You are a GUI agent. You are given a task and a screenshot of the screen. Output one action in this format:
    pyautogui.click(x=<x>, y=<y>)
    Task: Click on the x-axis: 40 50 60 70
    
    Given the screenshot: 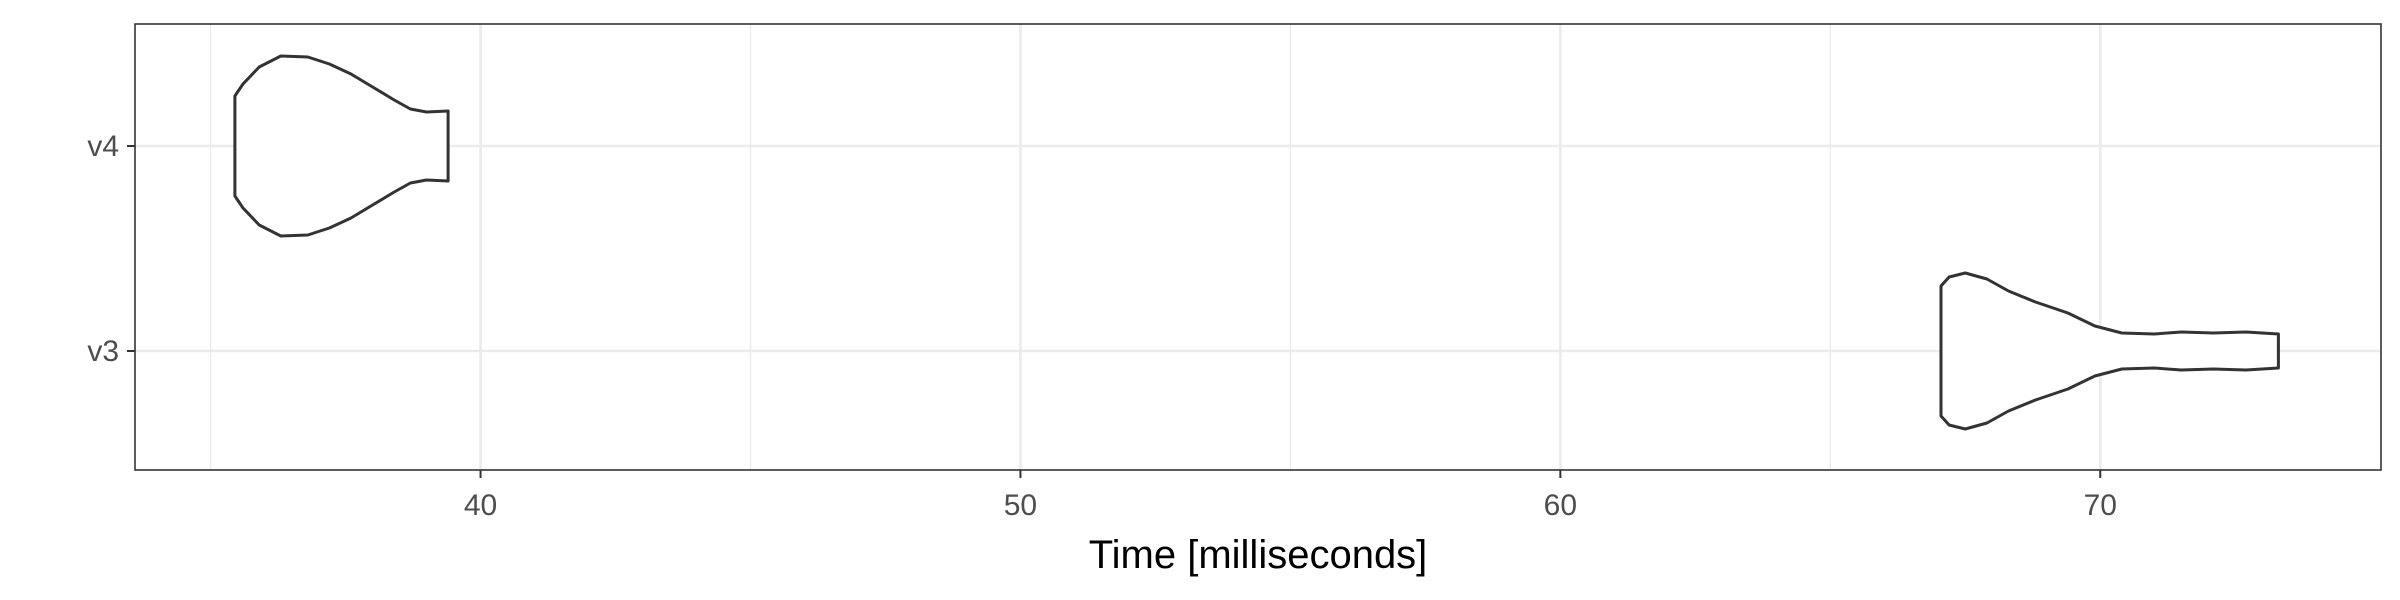 What is the action you would take?
    pyautogui.click(x=1290, y=496)
    